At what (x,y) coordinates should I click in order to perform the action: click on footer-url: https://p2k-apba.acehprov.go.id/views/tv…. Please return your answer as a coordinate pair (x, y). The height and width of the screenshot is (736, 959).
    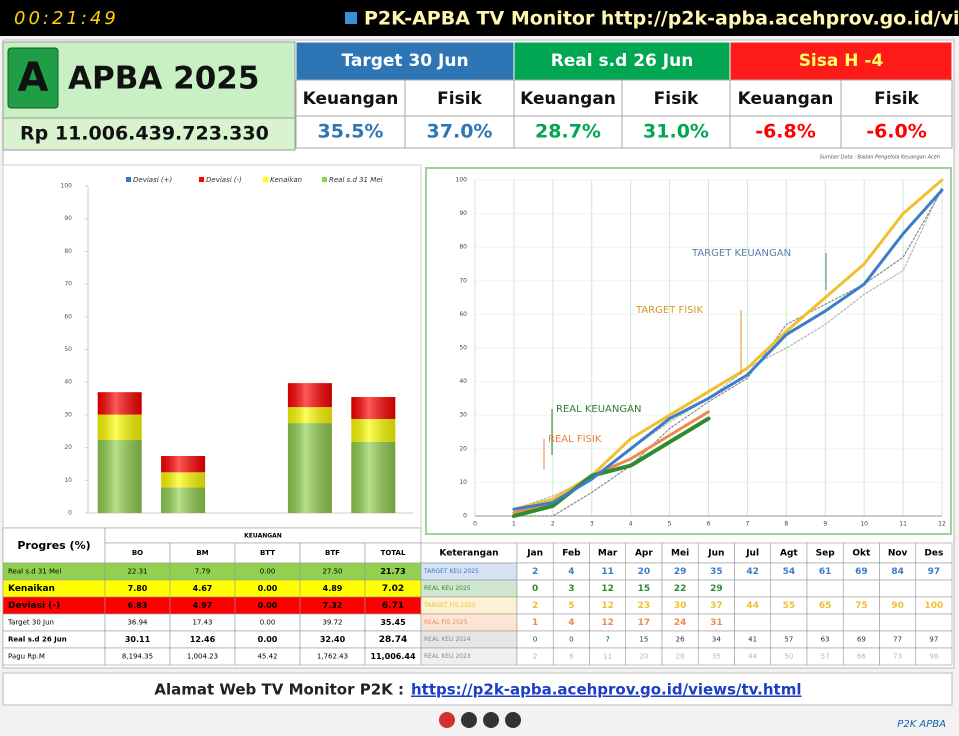
    Looking at the image, I should click on (606, 690).